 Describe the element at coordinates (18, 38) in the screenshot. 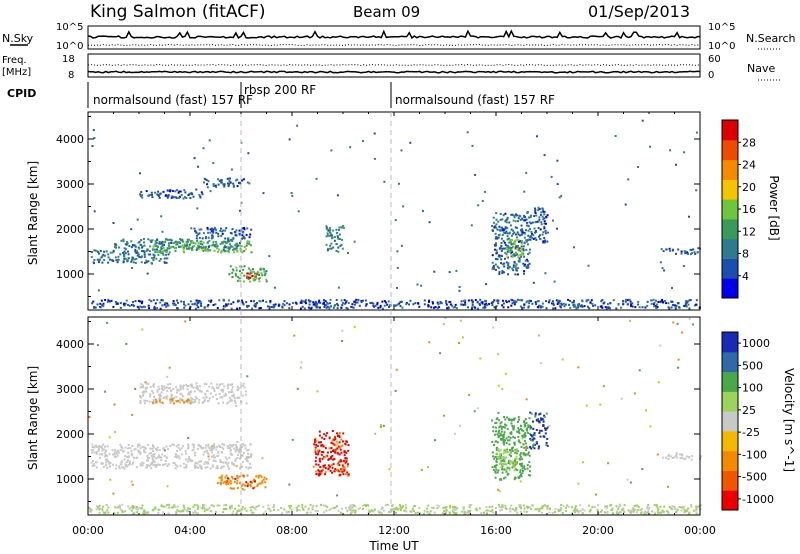

I see `nsky-label: N.Sky` at that location.